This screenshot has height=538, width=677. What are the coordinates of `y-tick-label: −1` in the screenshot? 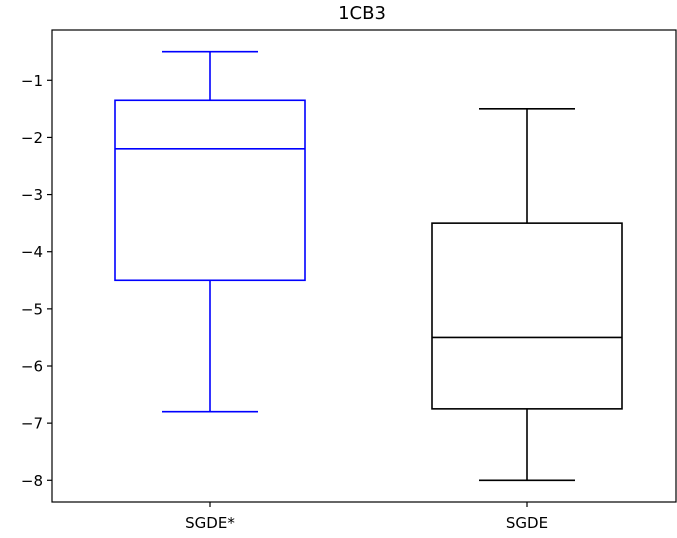 It's located at (32, 81).